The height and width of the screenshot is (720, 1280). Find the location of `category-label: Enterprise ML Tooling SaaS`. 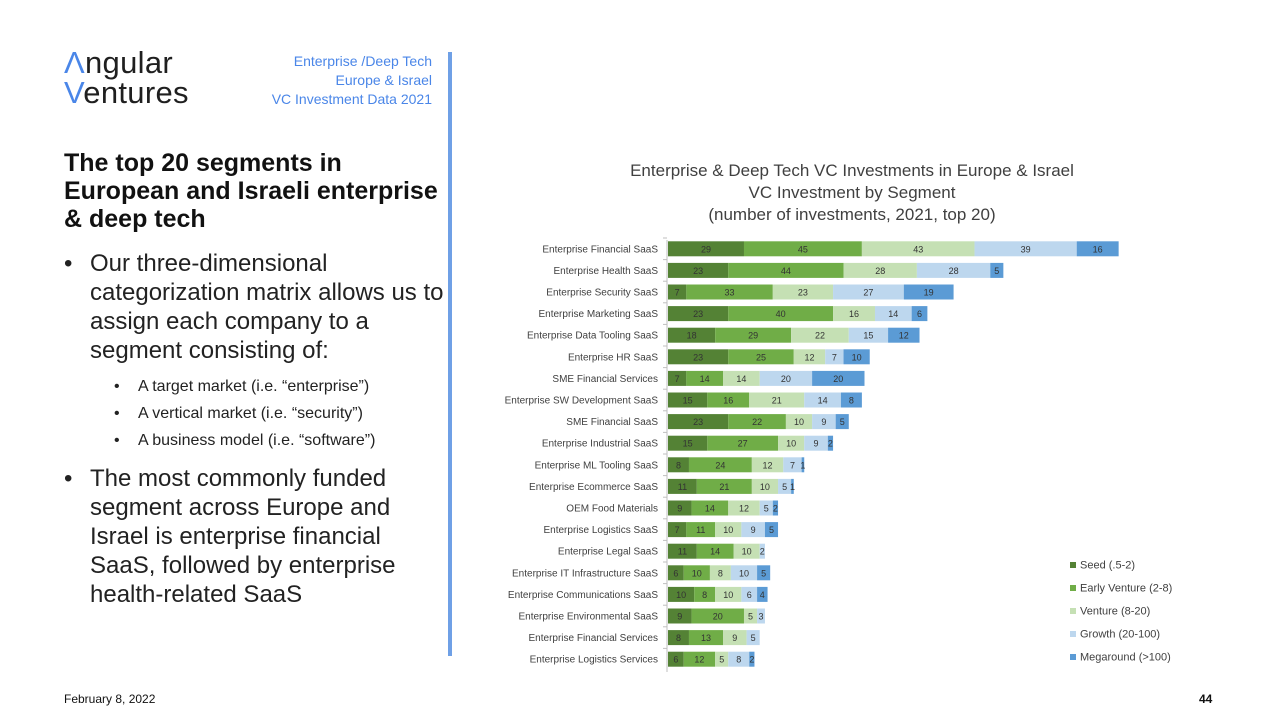

category-label: Enterprise ML Tooling SaaS is located at coordinates (597, 465).